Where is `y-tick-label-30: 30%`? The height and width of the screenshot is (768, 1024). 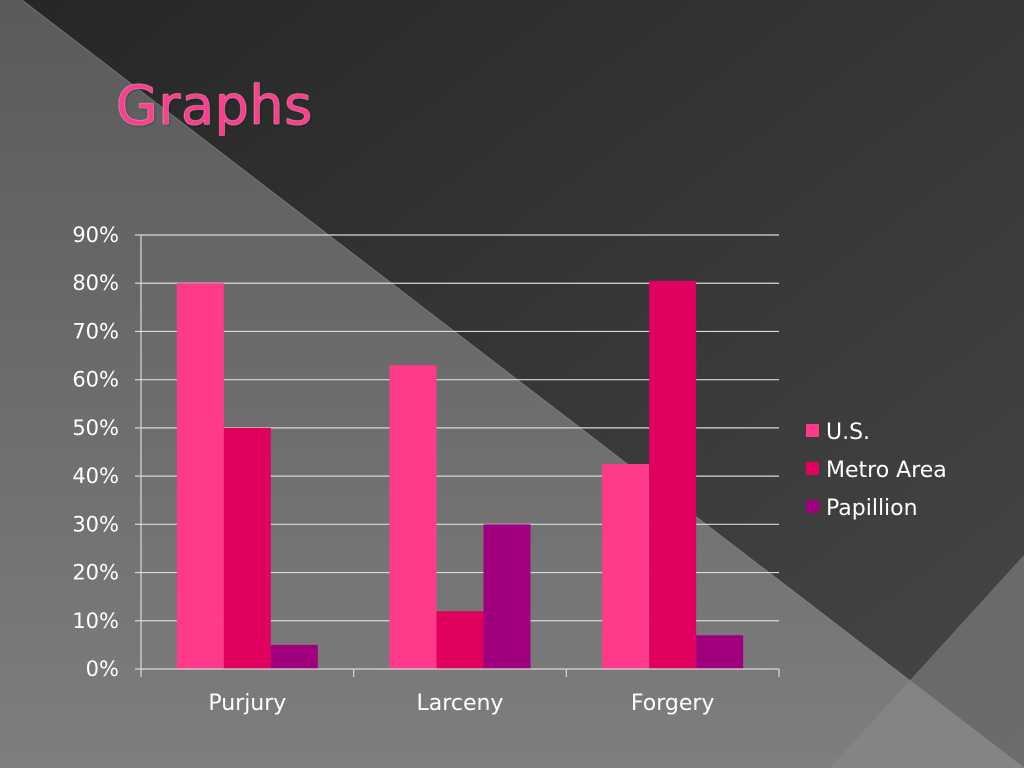 y-tick-label-30: 30% is located at coordinates (95, 524).